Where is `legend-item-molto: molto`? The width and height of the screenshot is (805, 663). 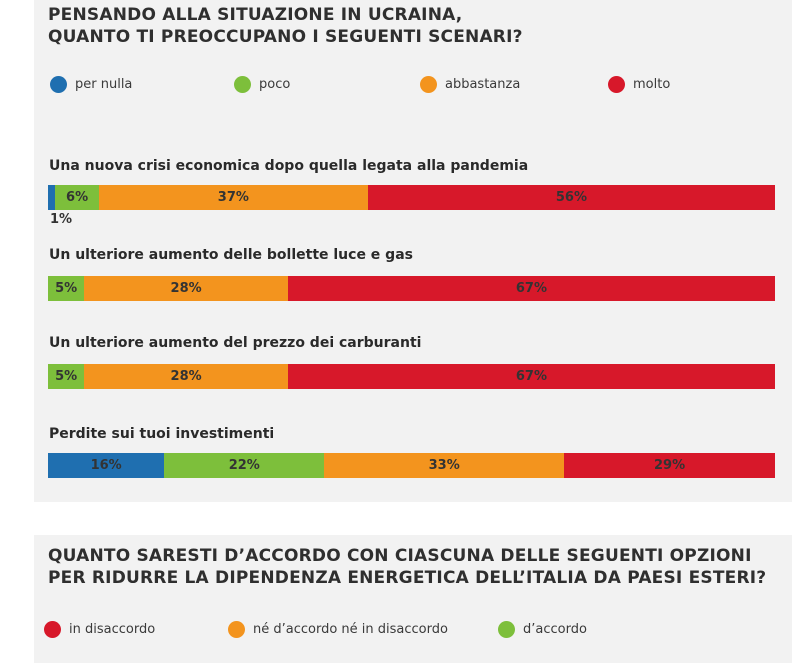
legend-item-molto: molto is located at coordinates (639, 84).